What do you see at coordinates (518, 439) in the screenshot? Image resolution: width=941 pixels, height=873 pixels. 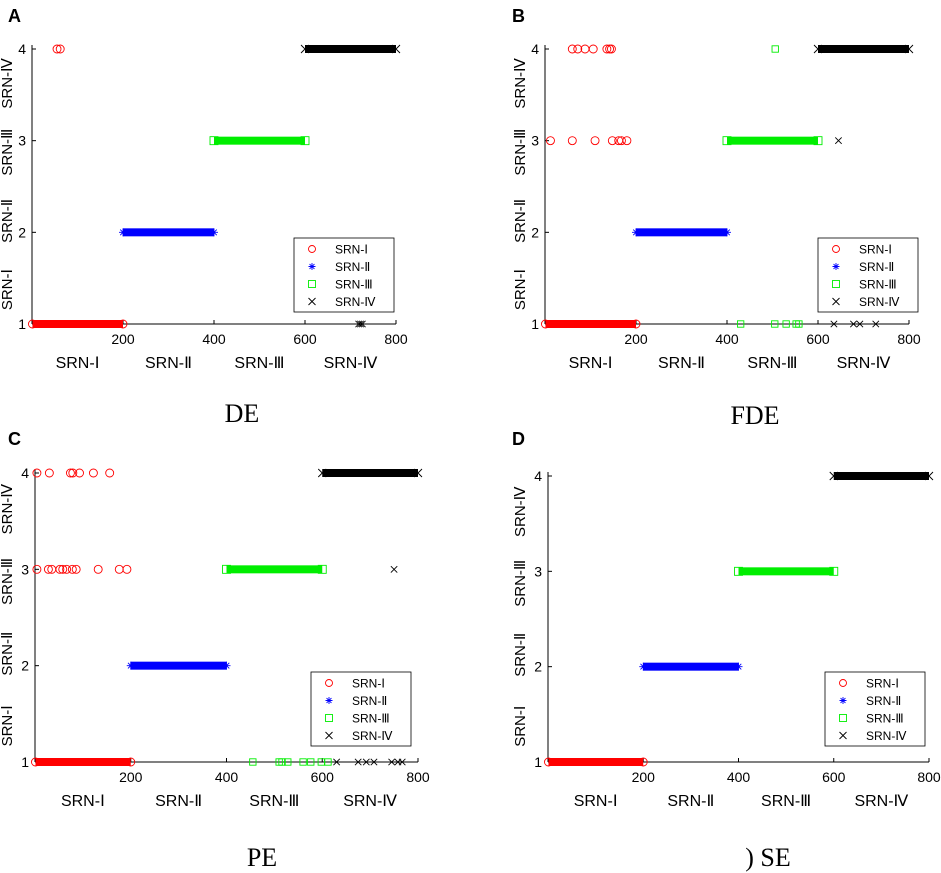 I see `panel-letter: D` at bounding box center [518, 439].